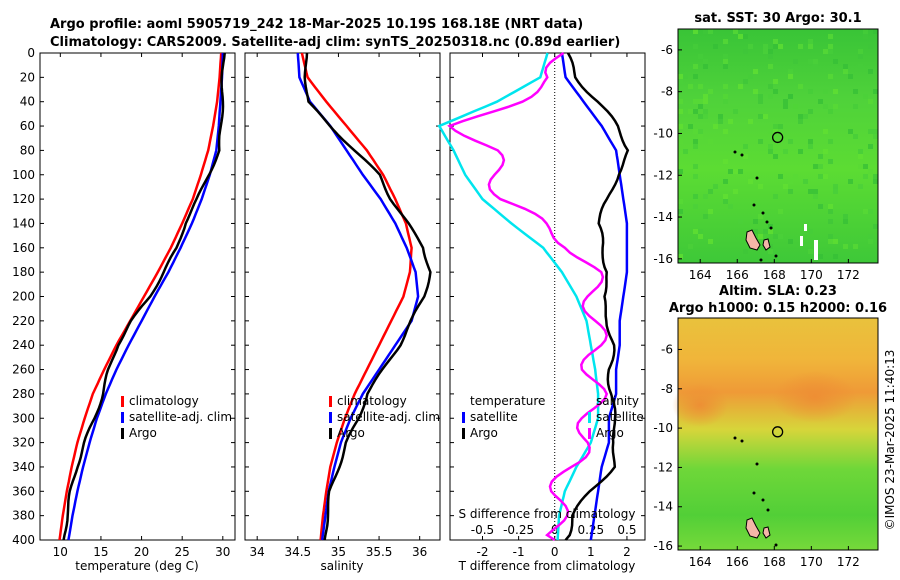 This screenshot has height=580, width=900. I want to click on island-espiritu-santo, so click(753, 528).